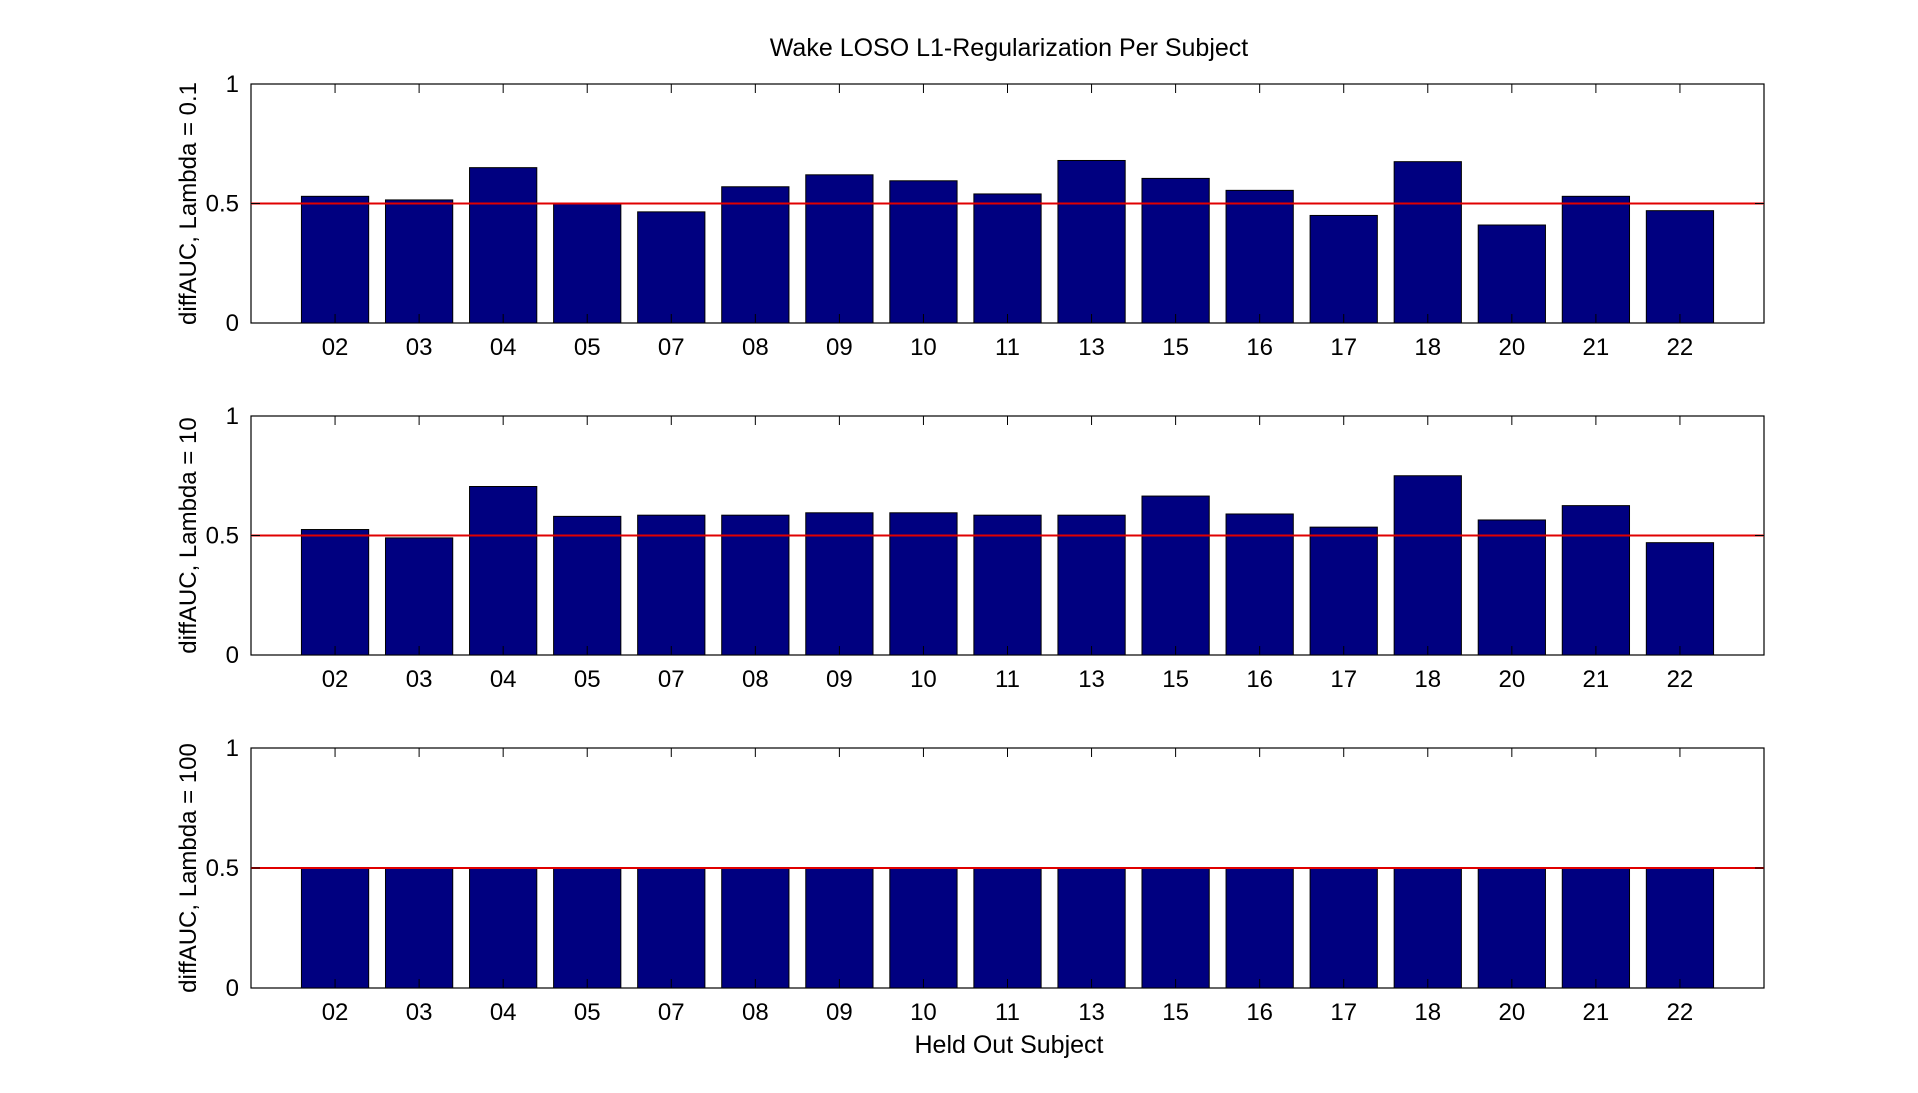 The width and height of the screenshot is (1918, 1093). Describe the element at coordinates (188, 535) in the screenshot. I see `y-axis-label: diffAUC, Lambda = 10` at that location.